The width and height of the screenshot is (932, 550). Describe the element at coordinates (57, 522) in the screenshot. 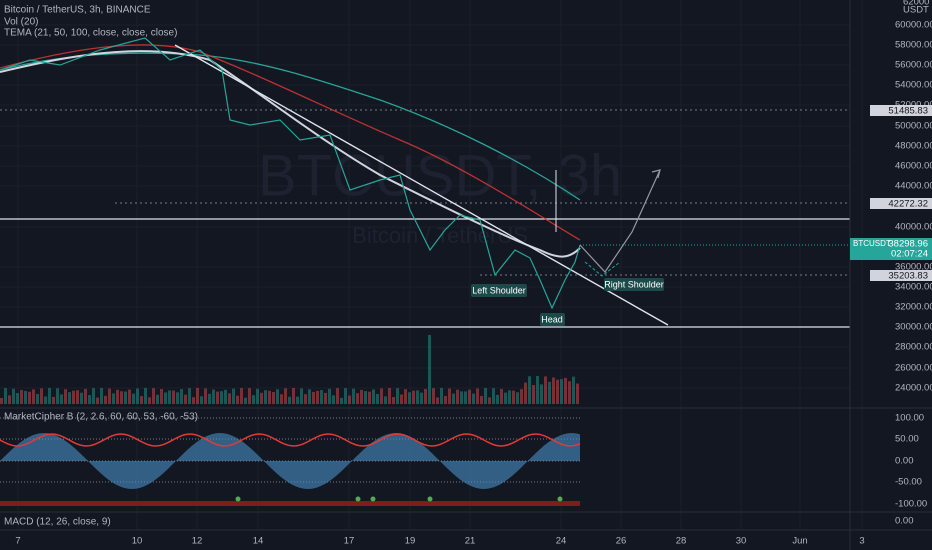

I see `macd-title: MACD (12, 26, close, 9)` at that location.